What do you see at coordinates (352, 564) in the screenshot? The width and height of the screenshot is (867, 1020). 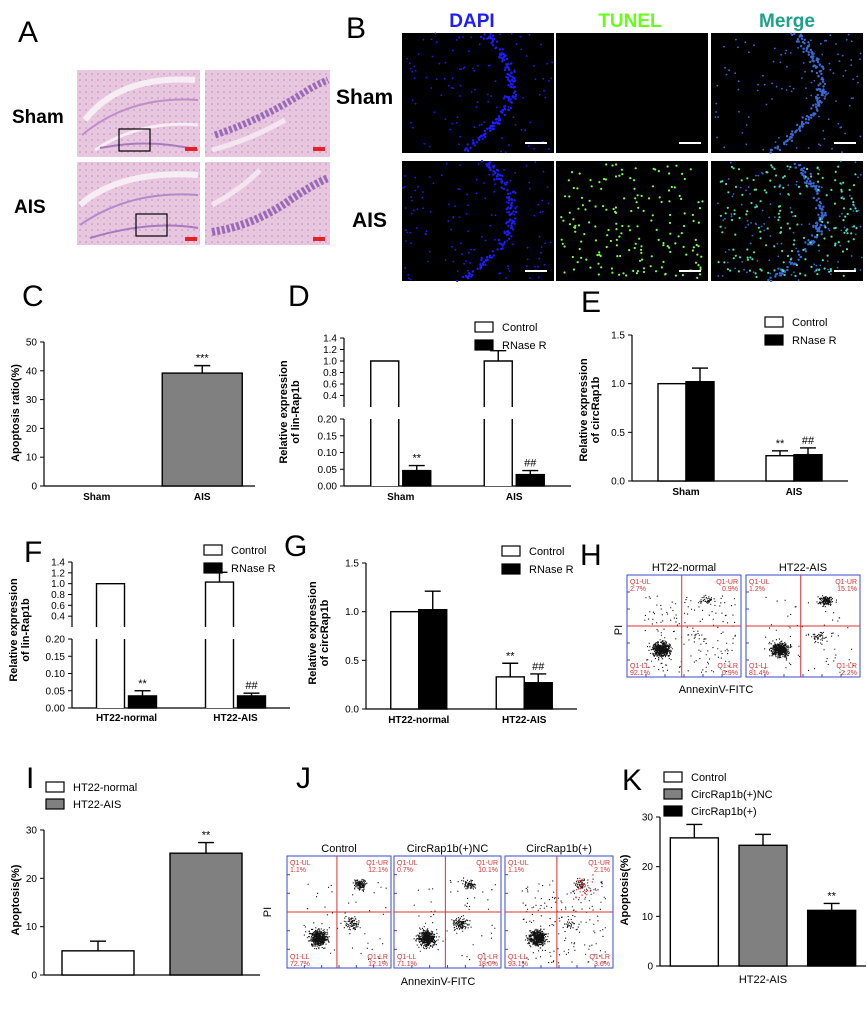 I see `y-tick-label: 1.5` at bounding box center [352, 564].